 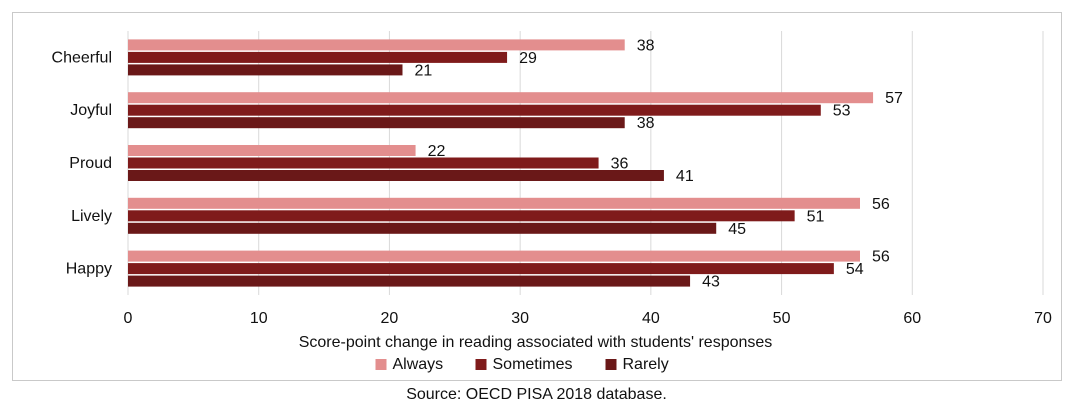 What do you see at coordinates (363, 163) in the screenshot?
I see `bar-sometimes-proud` at bounding box center [363, 163].